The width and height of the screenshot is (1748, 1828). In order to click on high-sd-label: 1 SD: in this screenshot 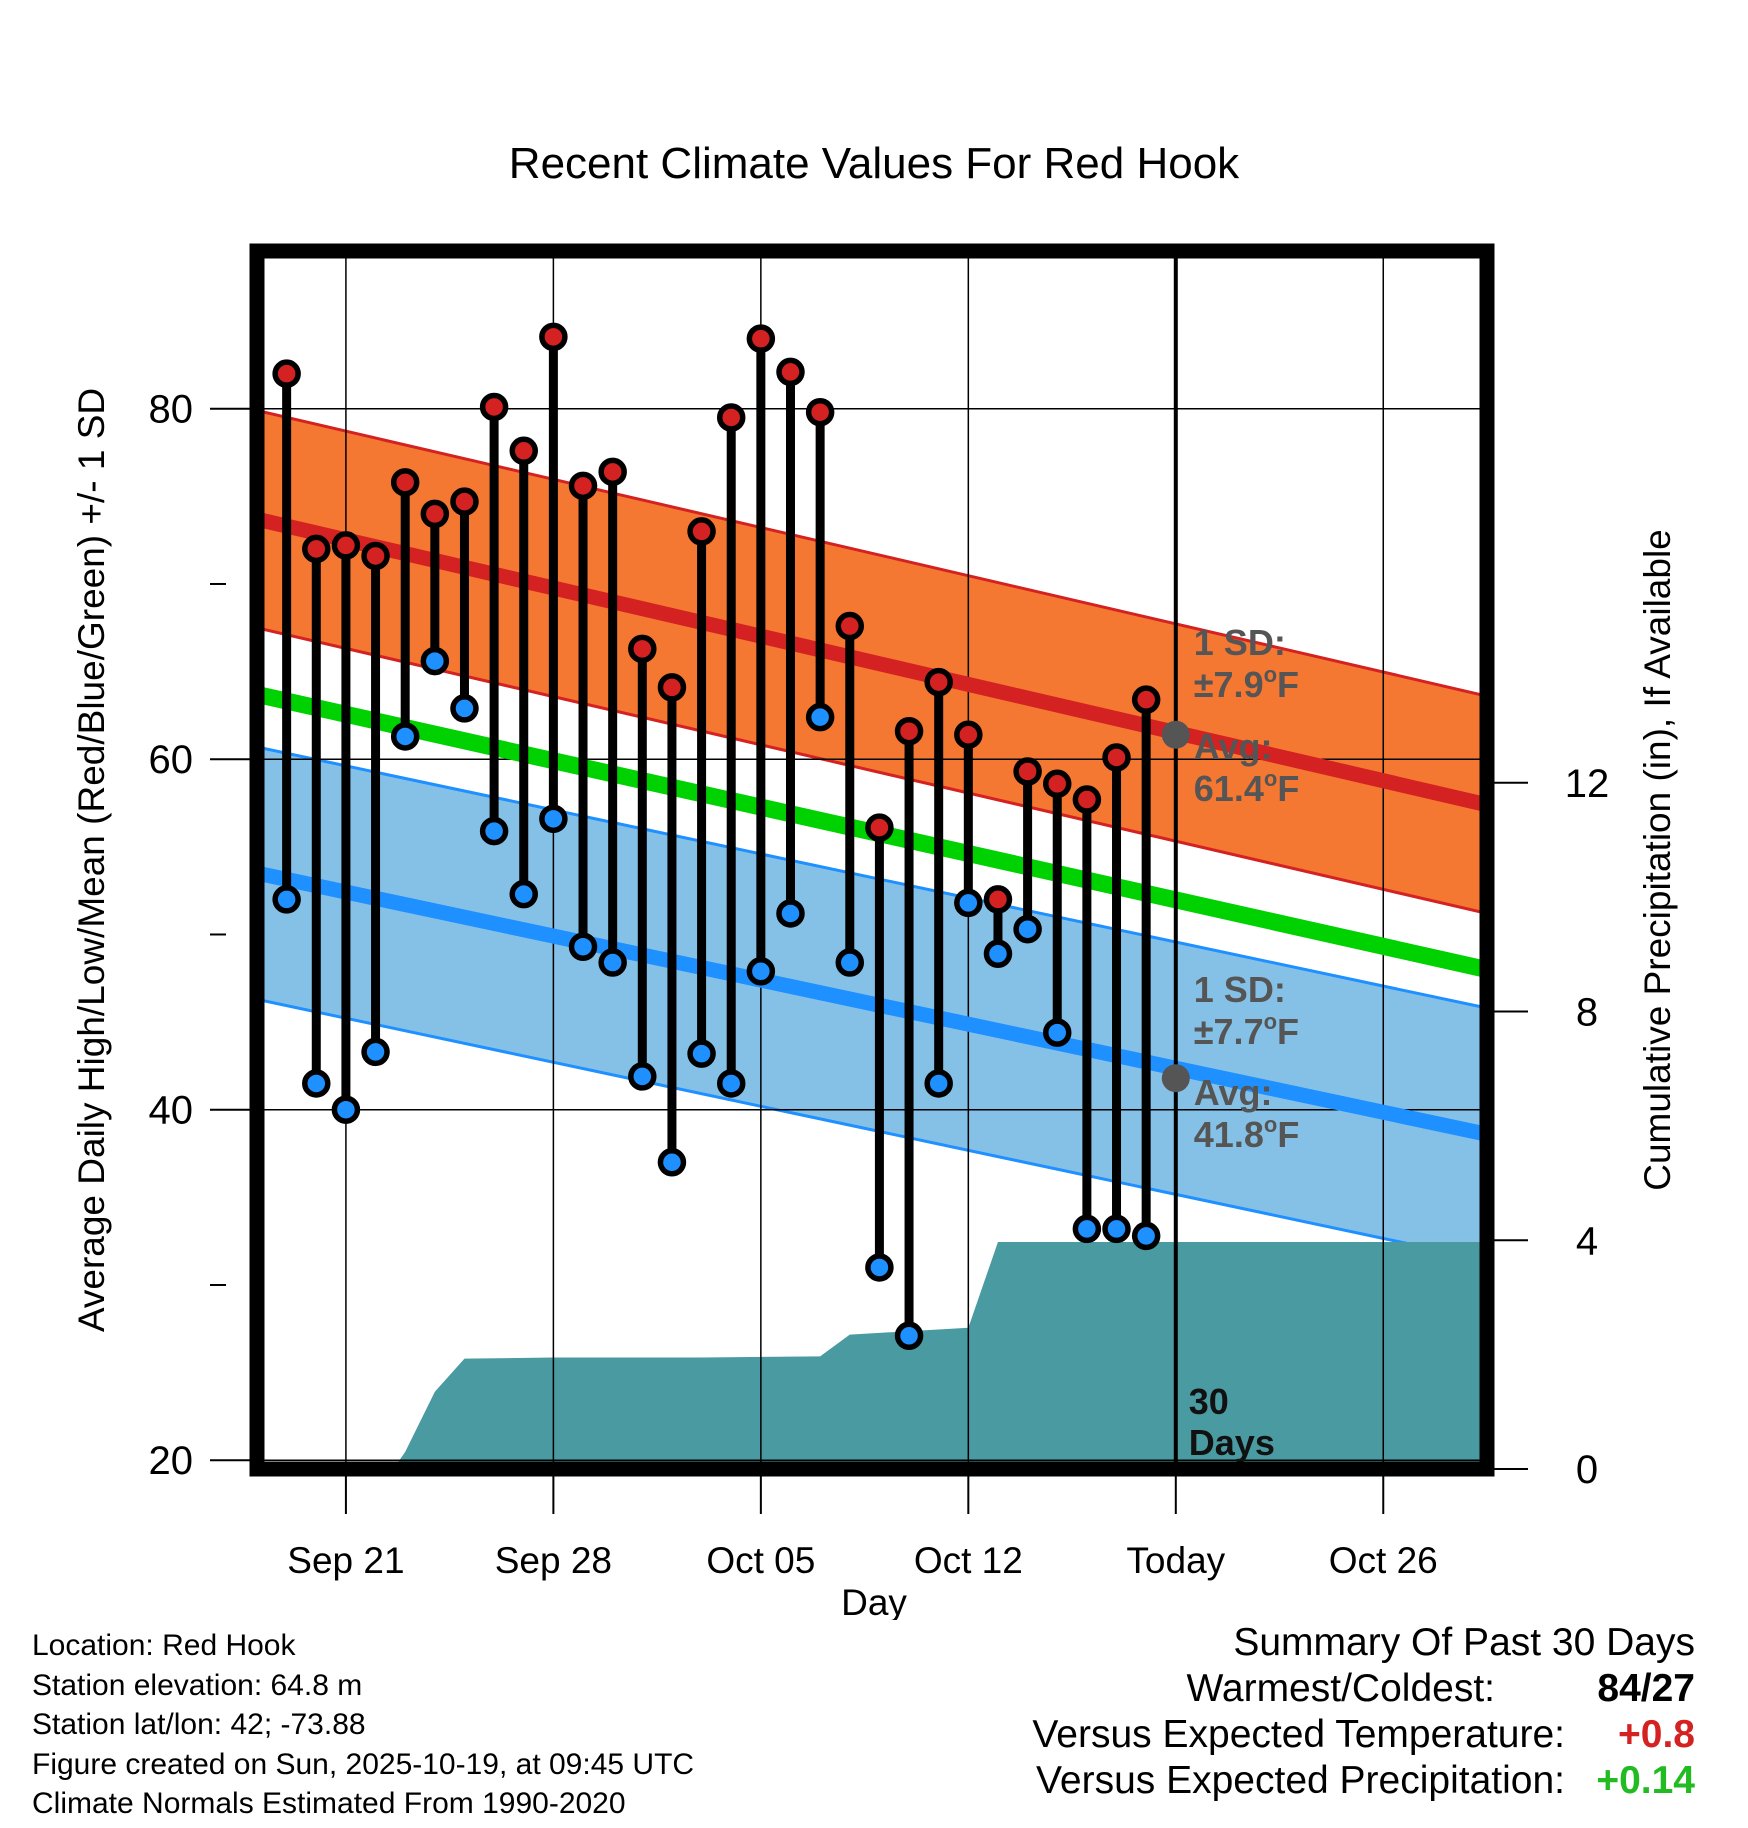, I will do `click(1240, 642)`.